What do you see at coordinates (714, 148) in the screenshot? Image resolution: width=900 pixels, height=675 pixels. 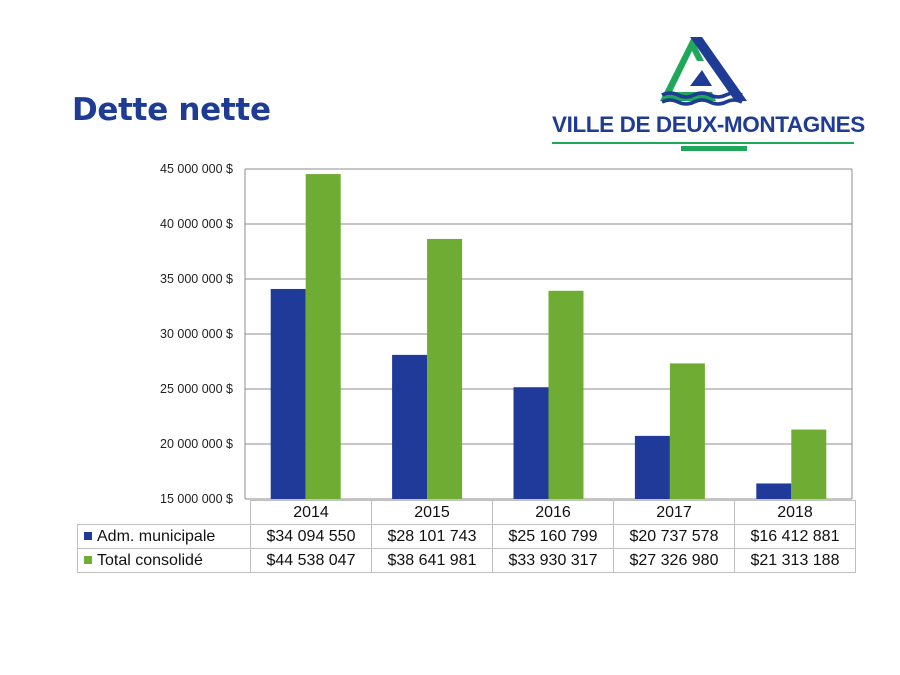 I see `logo-accent-bar` at bounding box center [714, 148].